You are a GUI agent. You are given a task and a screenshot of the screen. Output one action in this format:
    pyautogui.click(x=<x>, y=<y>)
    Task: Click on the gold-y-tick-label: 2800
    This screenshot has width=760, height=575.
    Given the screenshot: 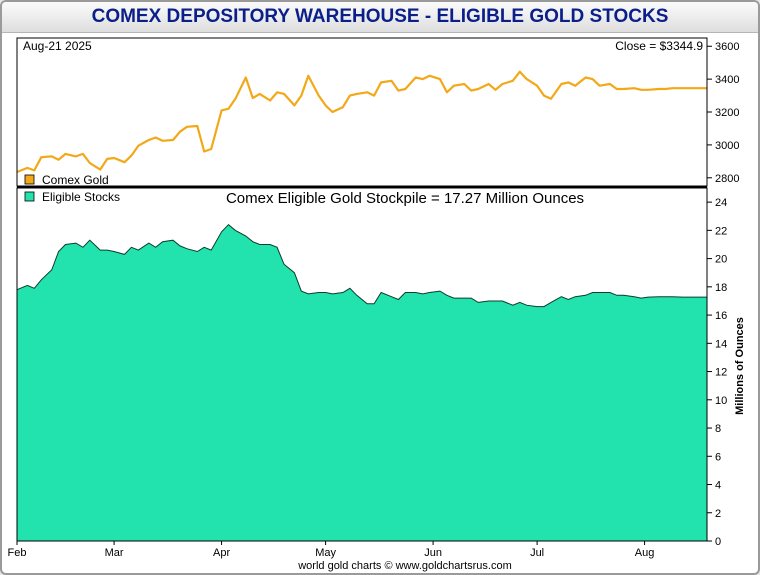 What is the action you would take?
    pyautogui.click(x=727, y=179)
    